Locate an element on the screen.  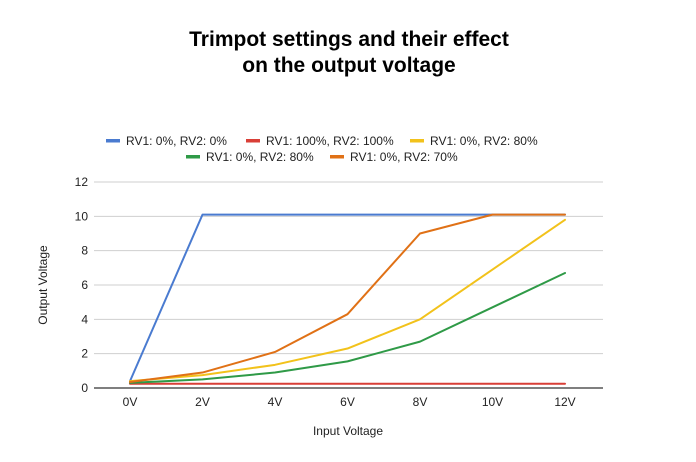
y-tick-label: 6 is located at coordinates (84, 285).